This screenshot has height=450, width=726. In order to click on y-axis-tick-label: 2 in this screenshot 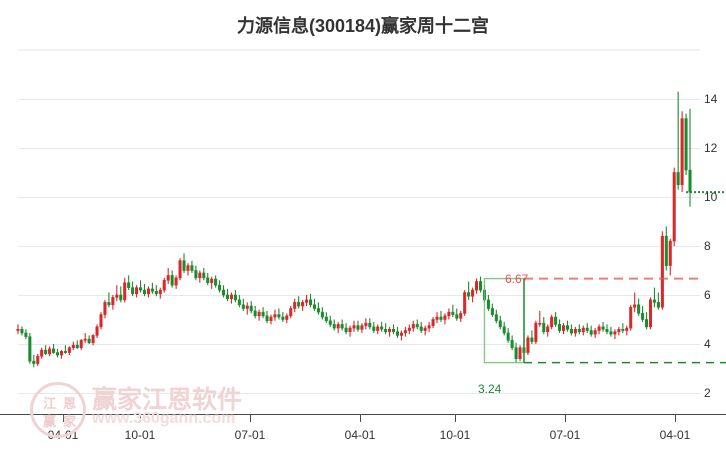, I will do `click(707, 393)`.